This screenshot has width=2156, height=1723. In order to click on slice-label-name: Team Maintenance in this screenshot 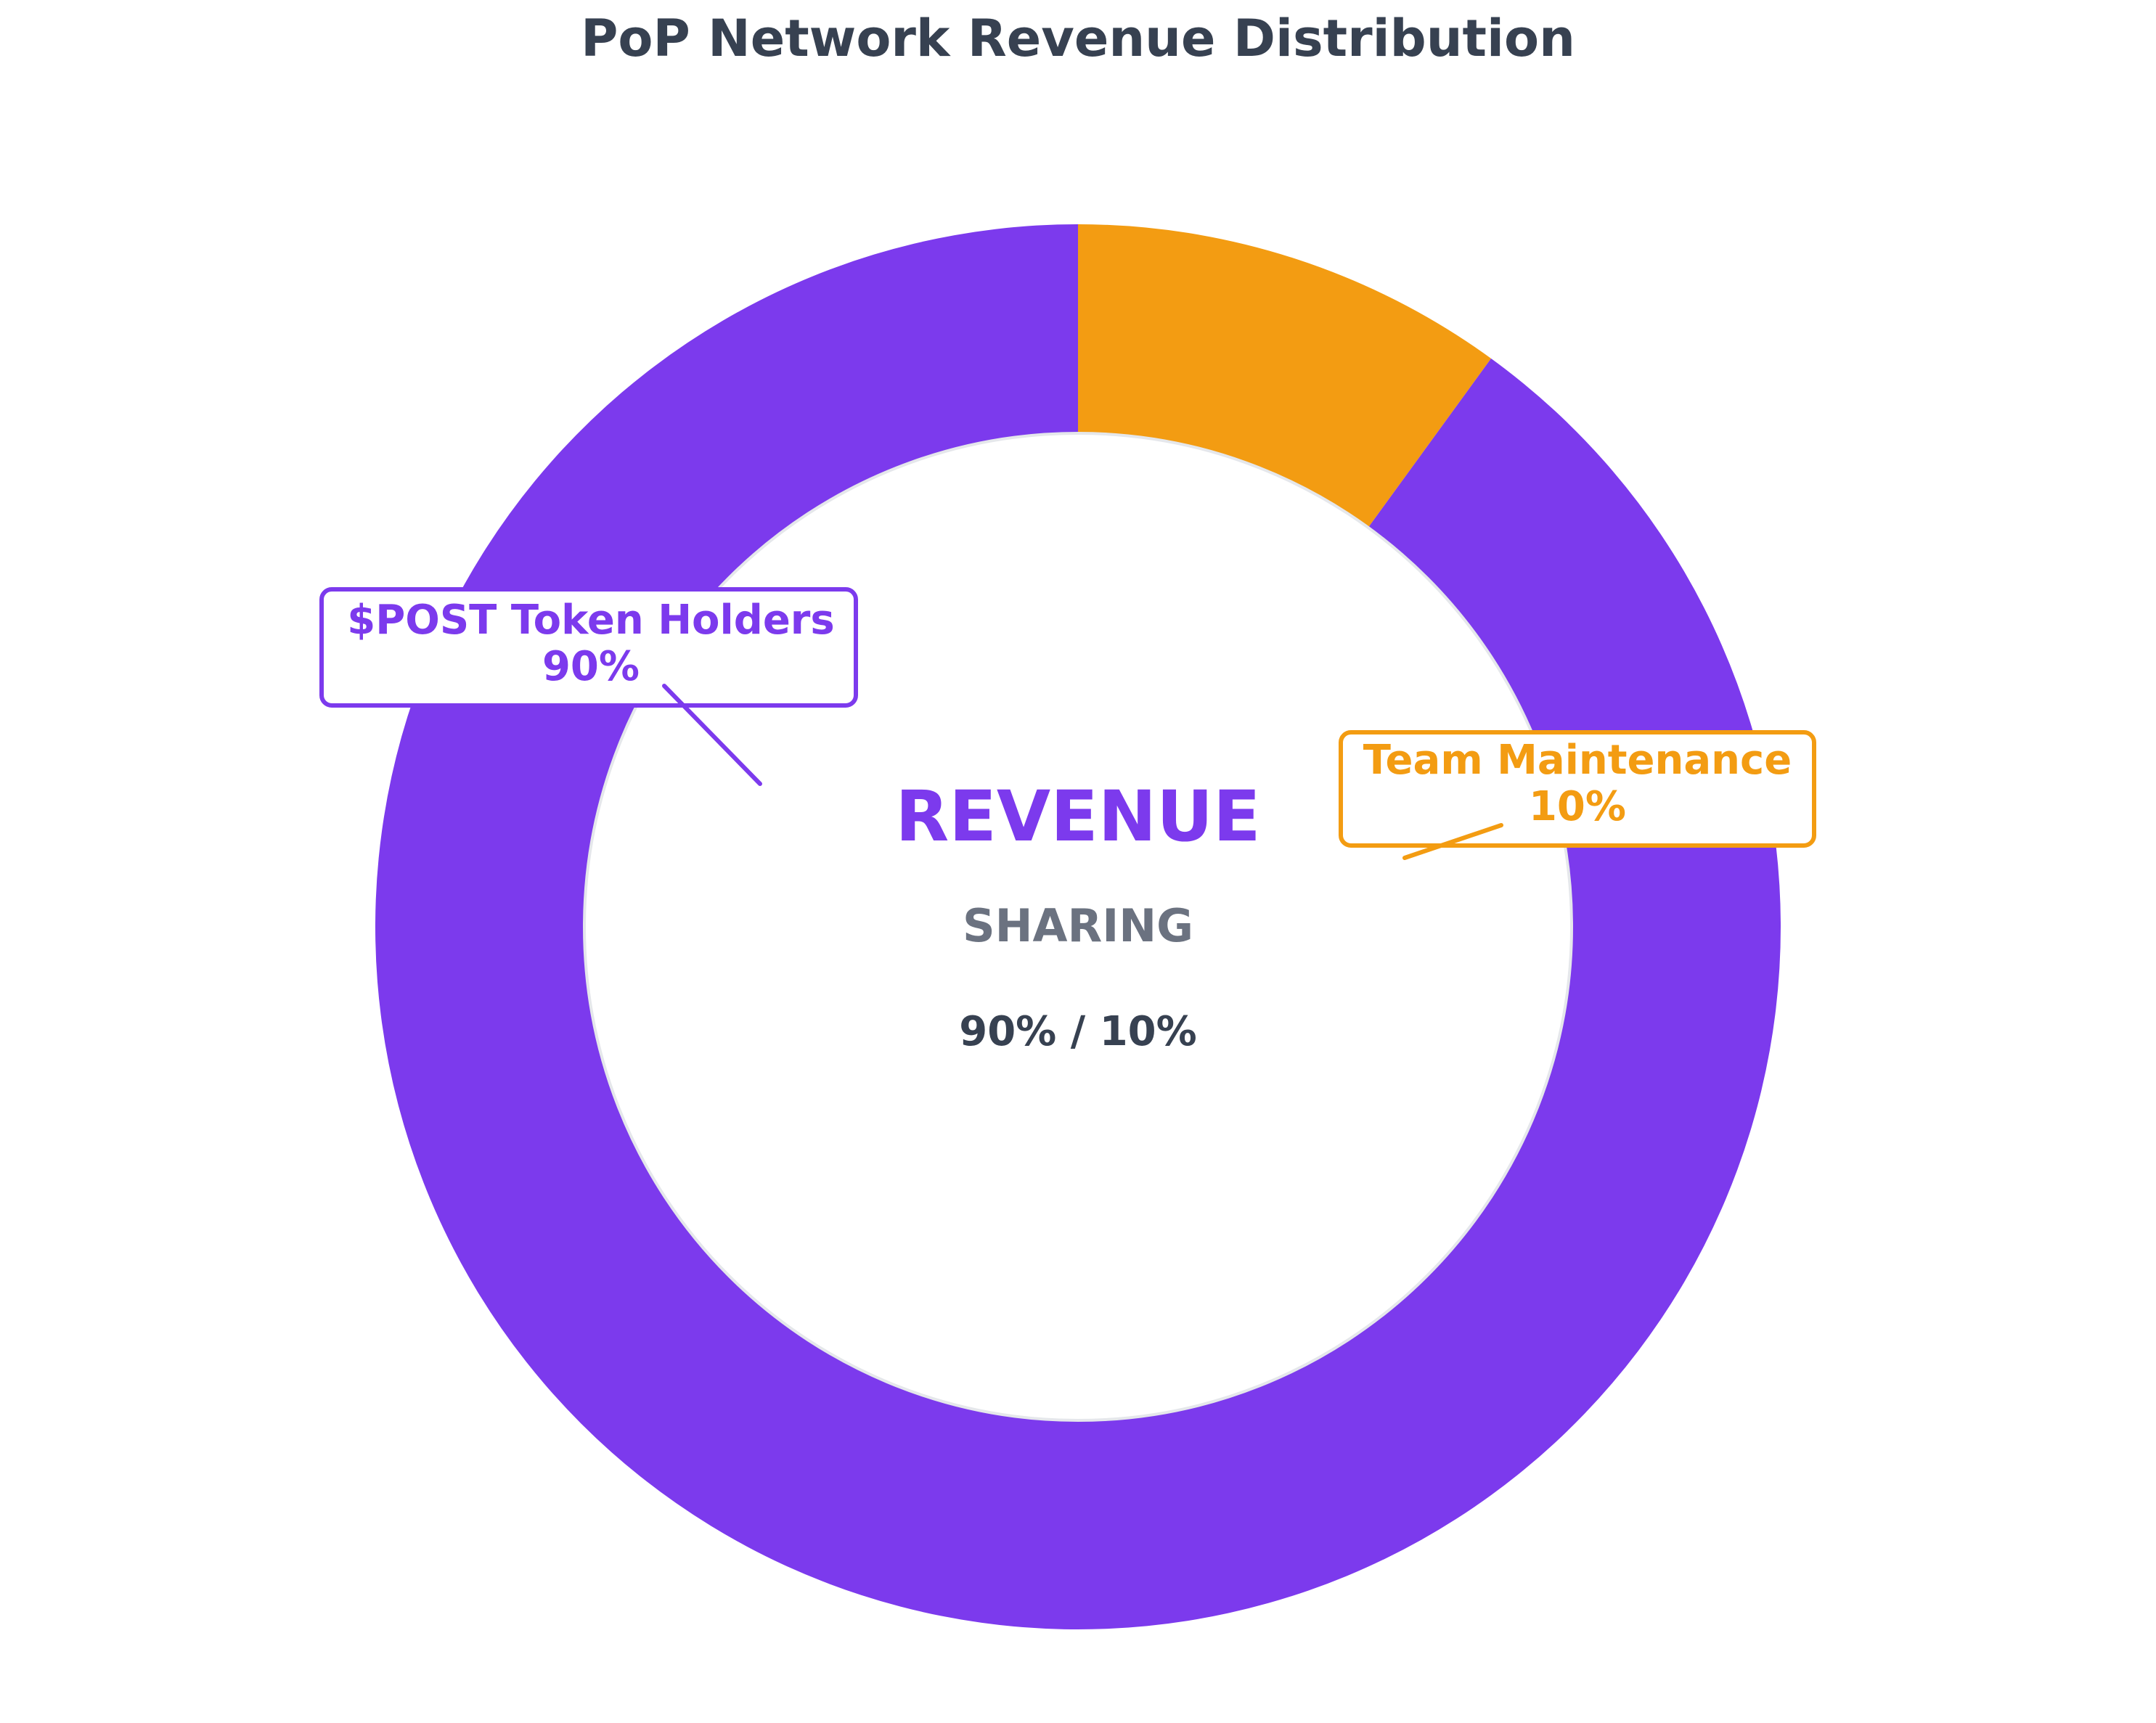, I will do `click(1578, 760)`.